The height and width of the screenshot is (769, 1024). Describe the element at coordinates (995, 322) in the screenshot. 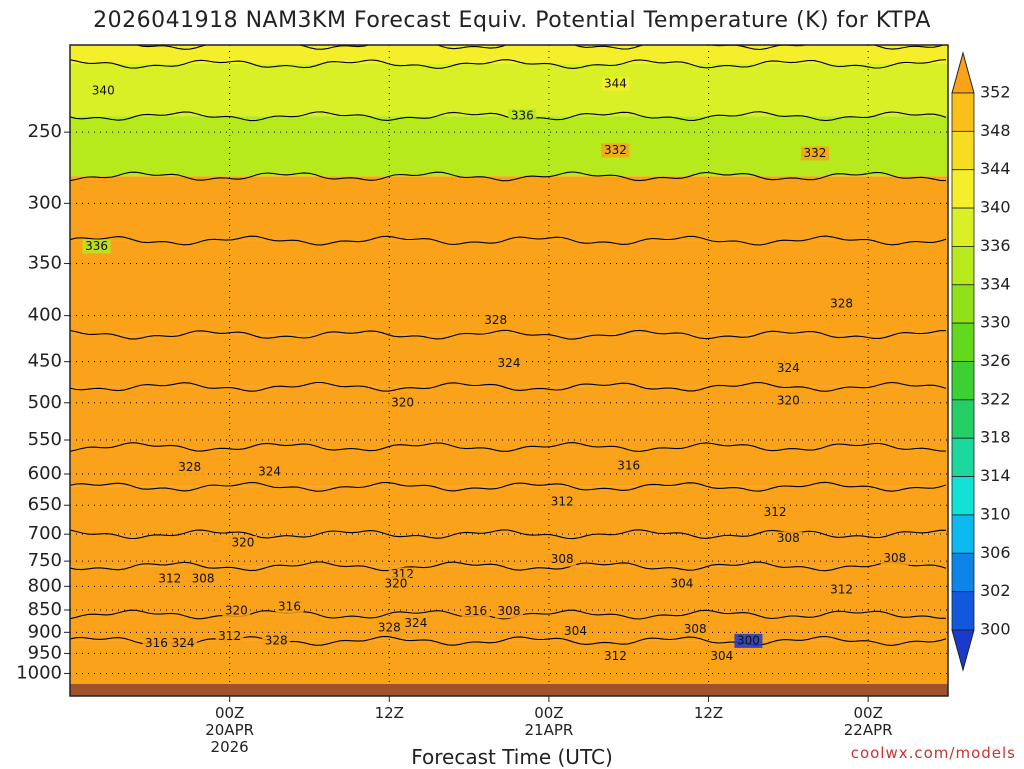

I see `colorbar-label-330-6: 330` at that location.